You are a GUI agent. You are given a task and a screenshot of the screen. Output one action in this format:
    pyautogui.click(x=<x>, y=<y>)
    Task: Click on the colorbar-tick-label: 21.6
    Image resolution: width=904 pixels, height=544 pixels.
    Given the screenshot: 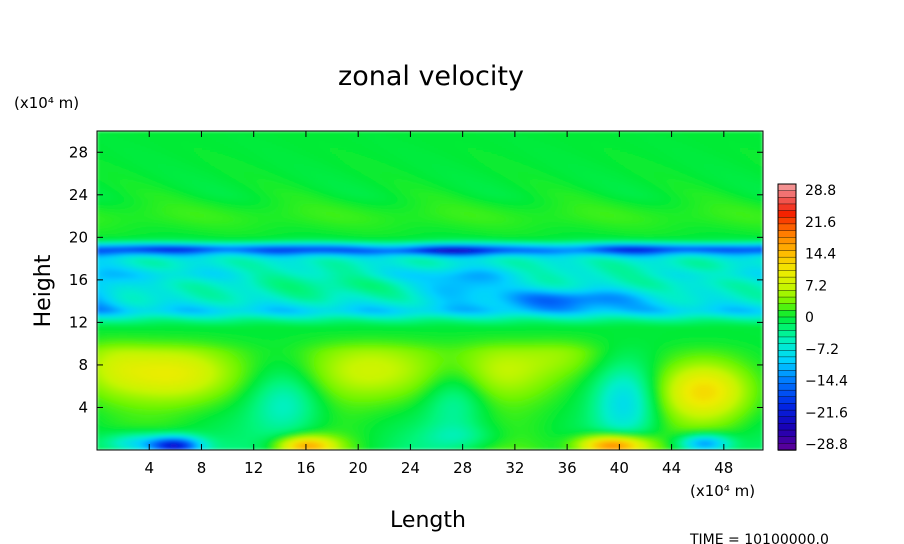 What is the action you would take?
    pyautogui.click(x=820, y=223)
    